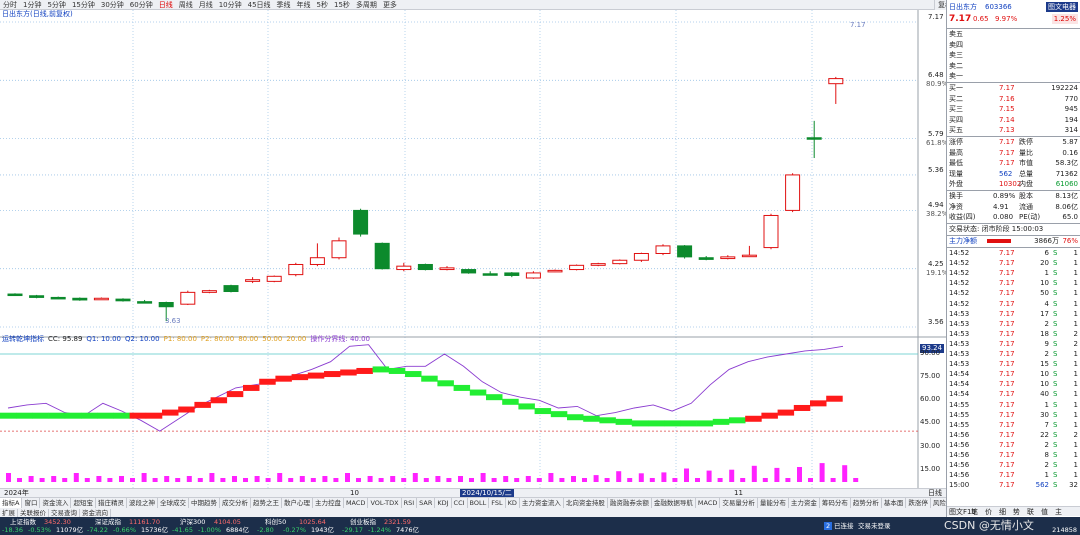  Describe the element at coordinates (108, 522) in the screenshot. I see `index-name: 深证成指` at that location.